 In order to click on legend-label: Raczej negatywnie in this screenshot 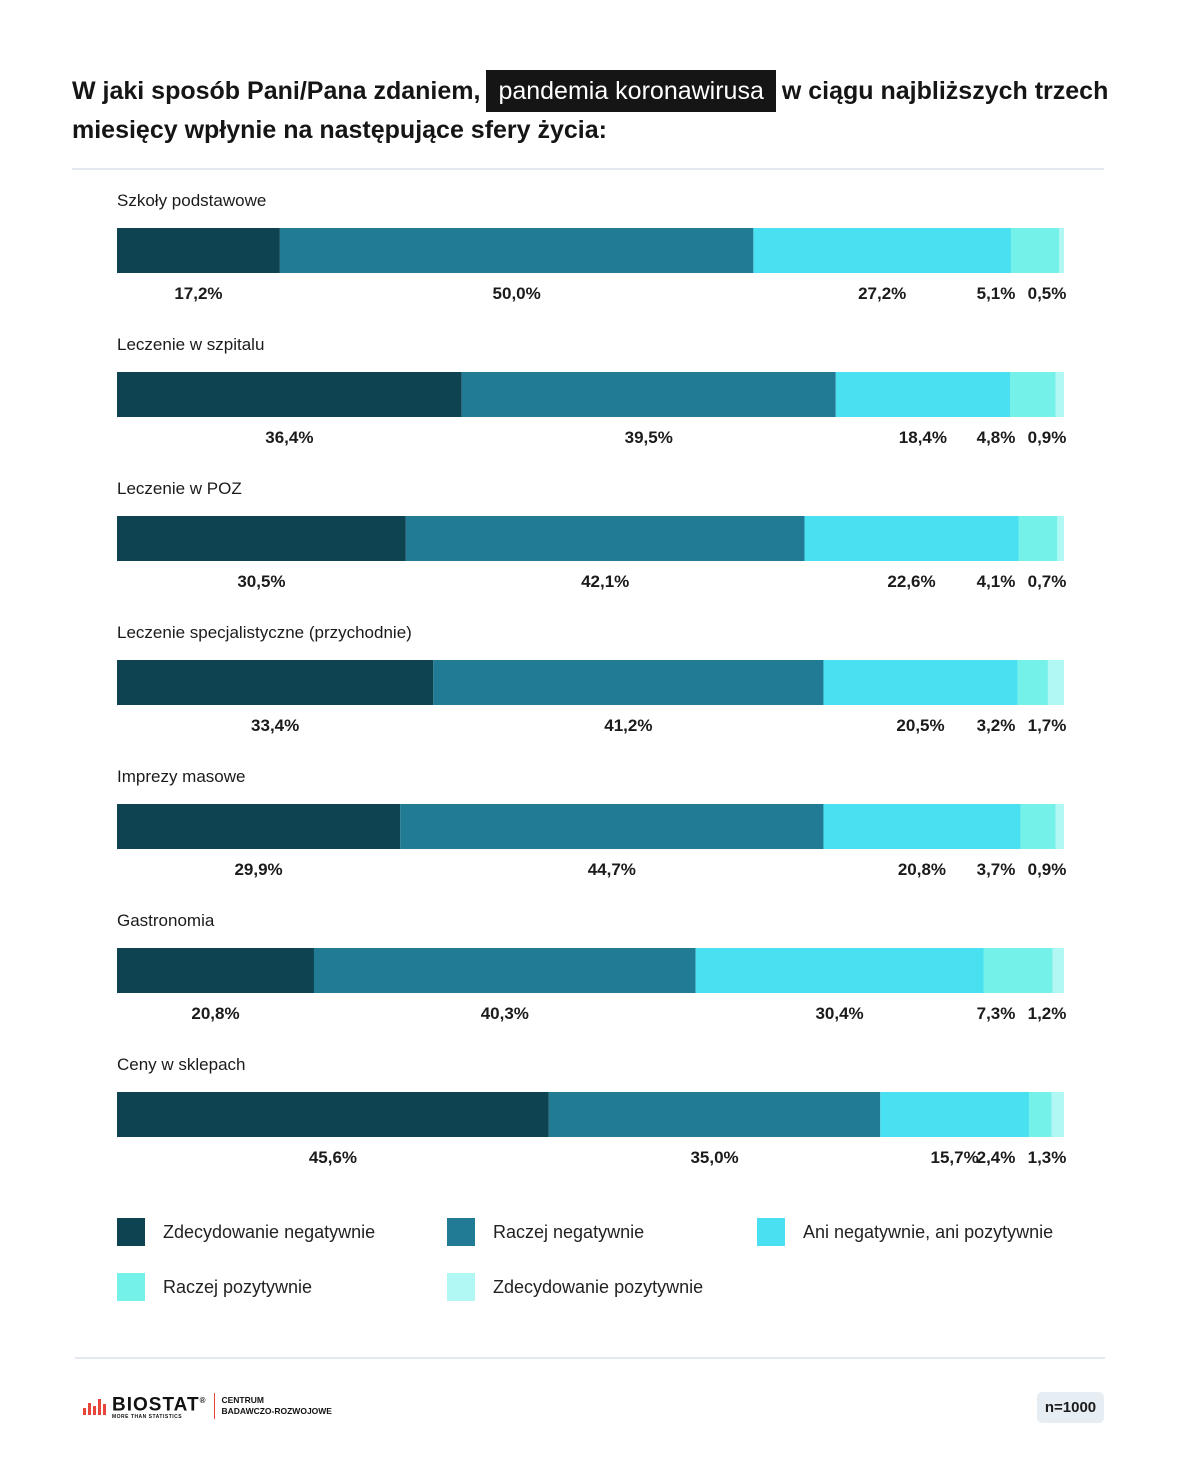, I will do `click(569, 1231)`.